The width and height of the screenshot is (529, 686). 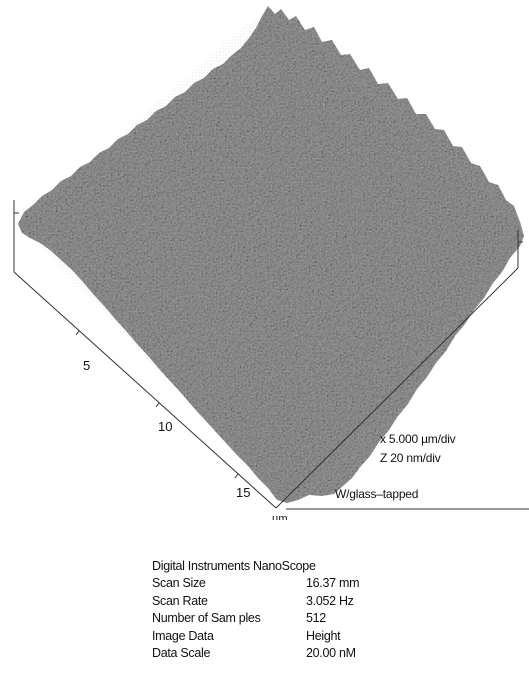 I want to click on info-row-samples: Number of Sam ples 512, so click(x=302, y=619).